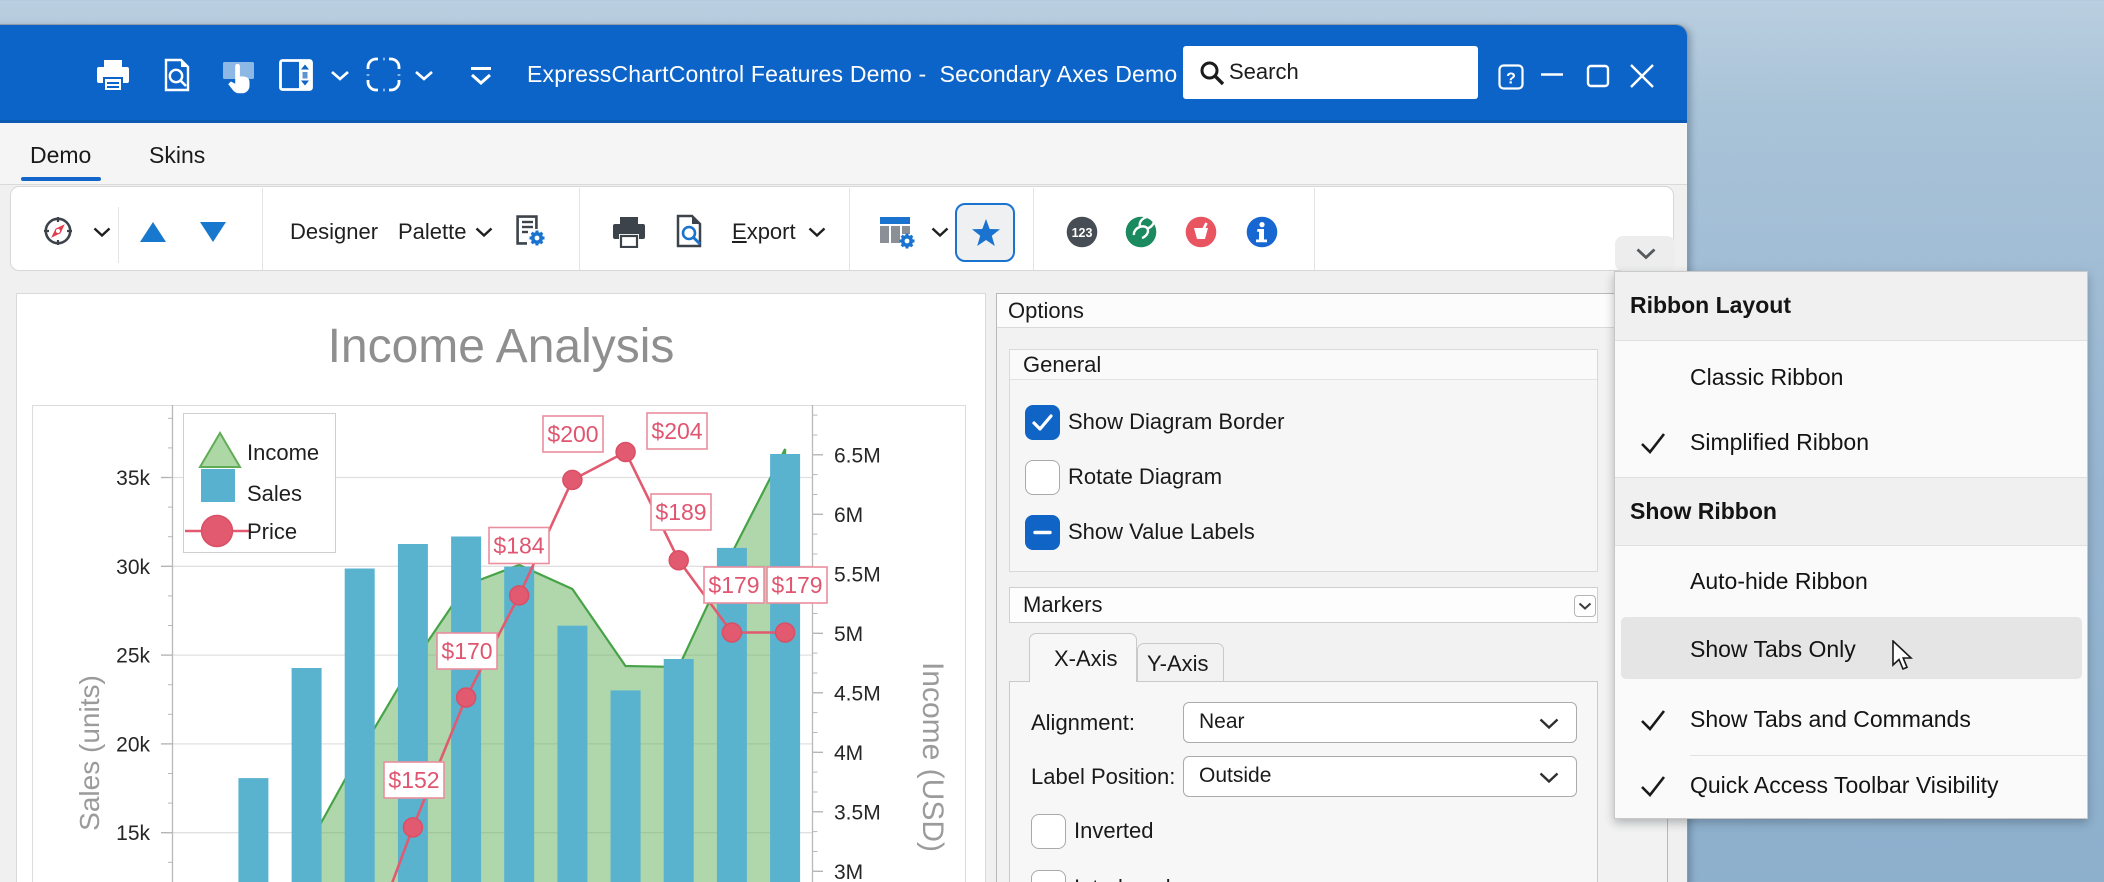 The width and height of the screenshot is (2104, 882). Describe the element at coordinates (848, 871) in the screenshot. I see `svg-text: 3M` at that location.